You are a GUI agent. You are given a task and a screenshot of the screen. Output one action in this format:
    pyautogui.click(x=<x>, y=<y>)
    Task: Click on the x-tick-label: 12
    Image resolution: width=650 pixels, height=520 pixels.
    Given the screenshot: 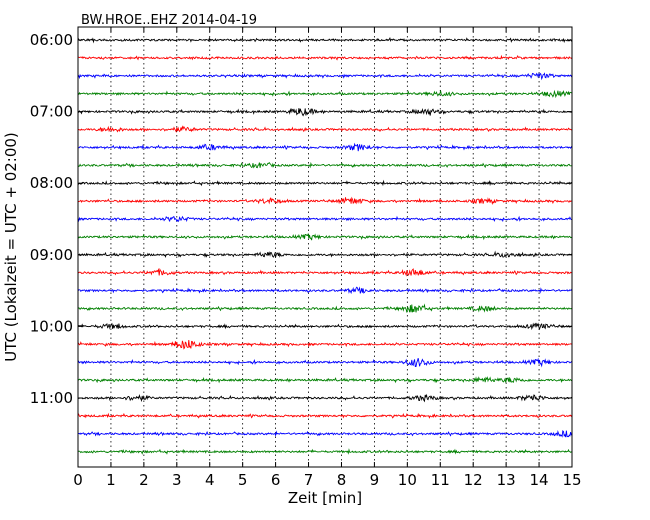 What is the action you would take?
    pyautogui.click(x=473, y=480)
    